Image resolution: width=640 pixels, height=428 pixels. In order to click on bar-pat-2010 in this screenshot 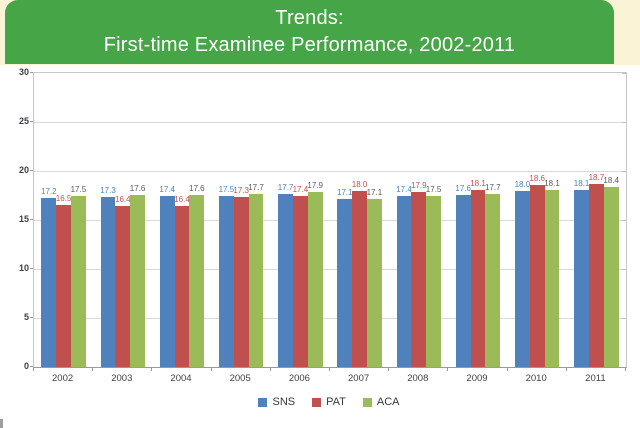, I will do `click(537, 275)`.